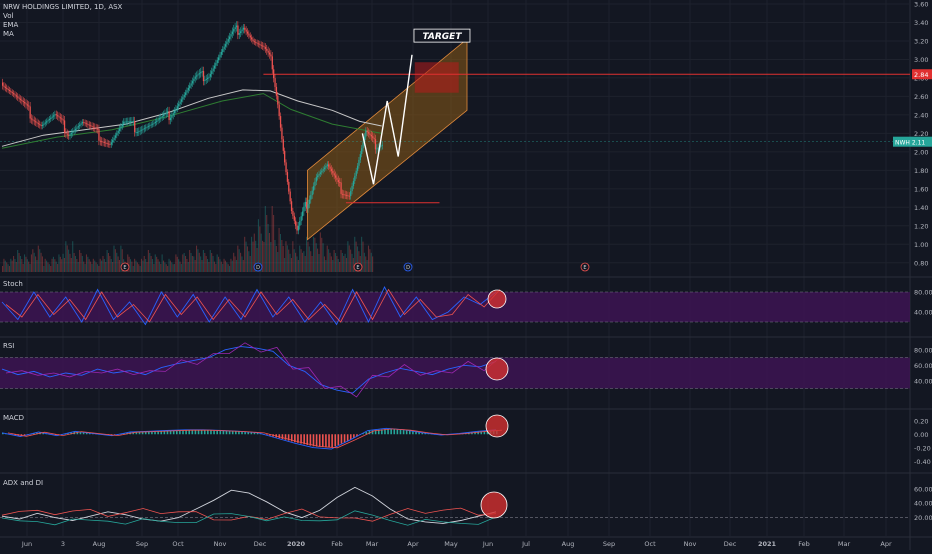 The image size is (932, 554). I want to click on y-tick-label: 1.60, so click(921, 189).